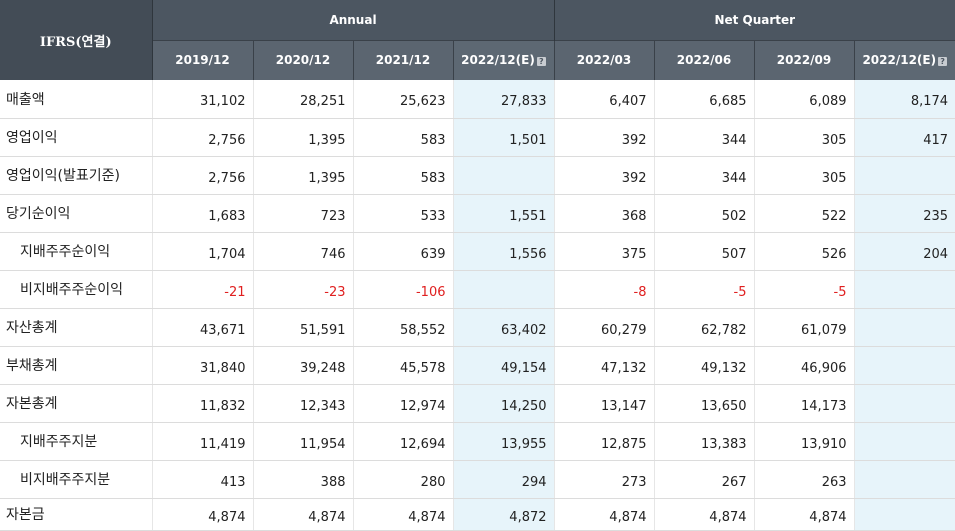 Image resolution: width=955 pixels, height=531 pixels. I want to click on period-label: 2021/12, so click(403, 60).